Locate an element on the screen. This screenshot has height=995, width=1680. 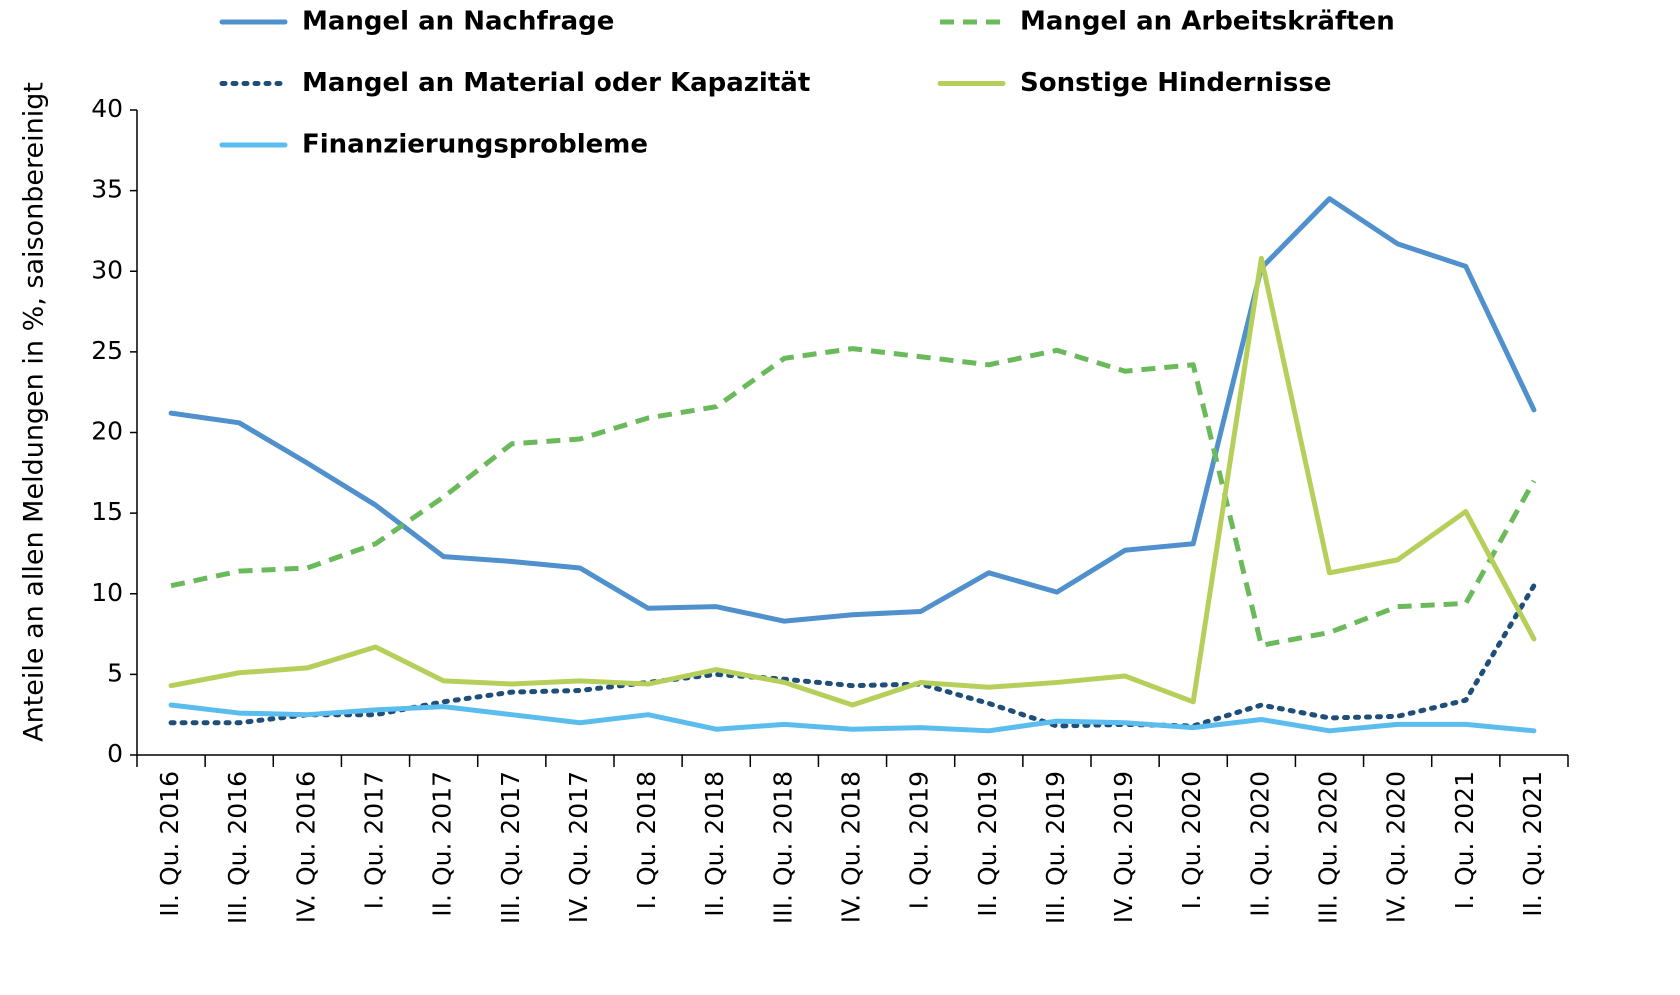
legend-label: Finanzierungsprobleme is located at coordinates (475, 145).